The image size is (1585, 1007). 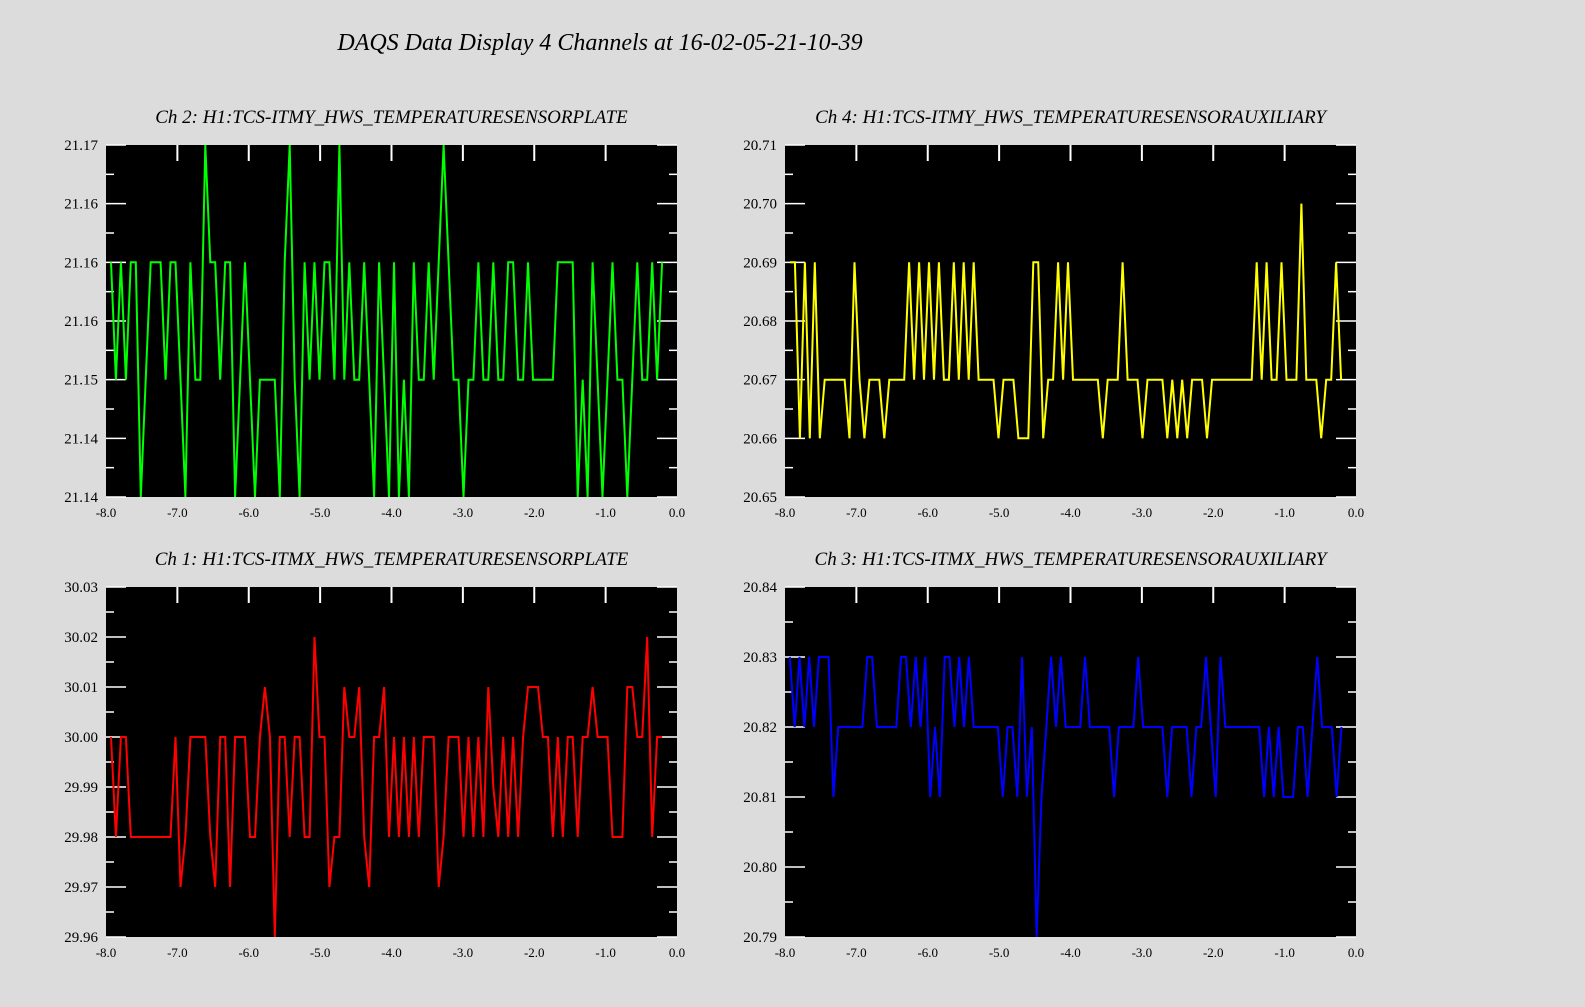 I want to click on y-tick-label: 20.82, so click(x=760, y=728).